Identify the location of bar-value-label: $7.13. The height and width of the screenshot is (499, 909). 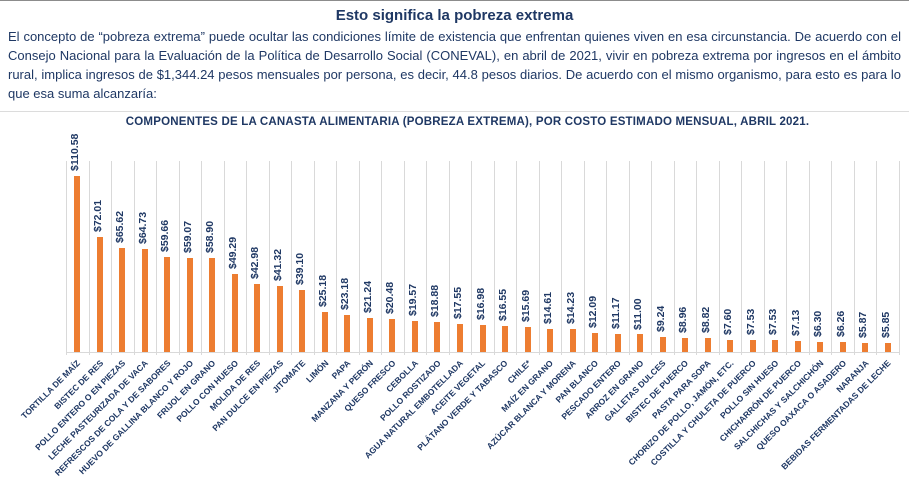
(795, 322).